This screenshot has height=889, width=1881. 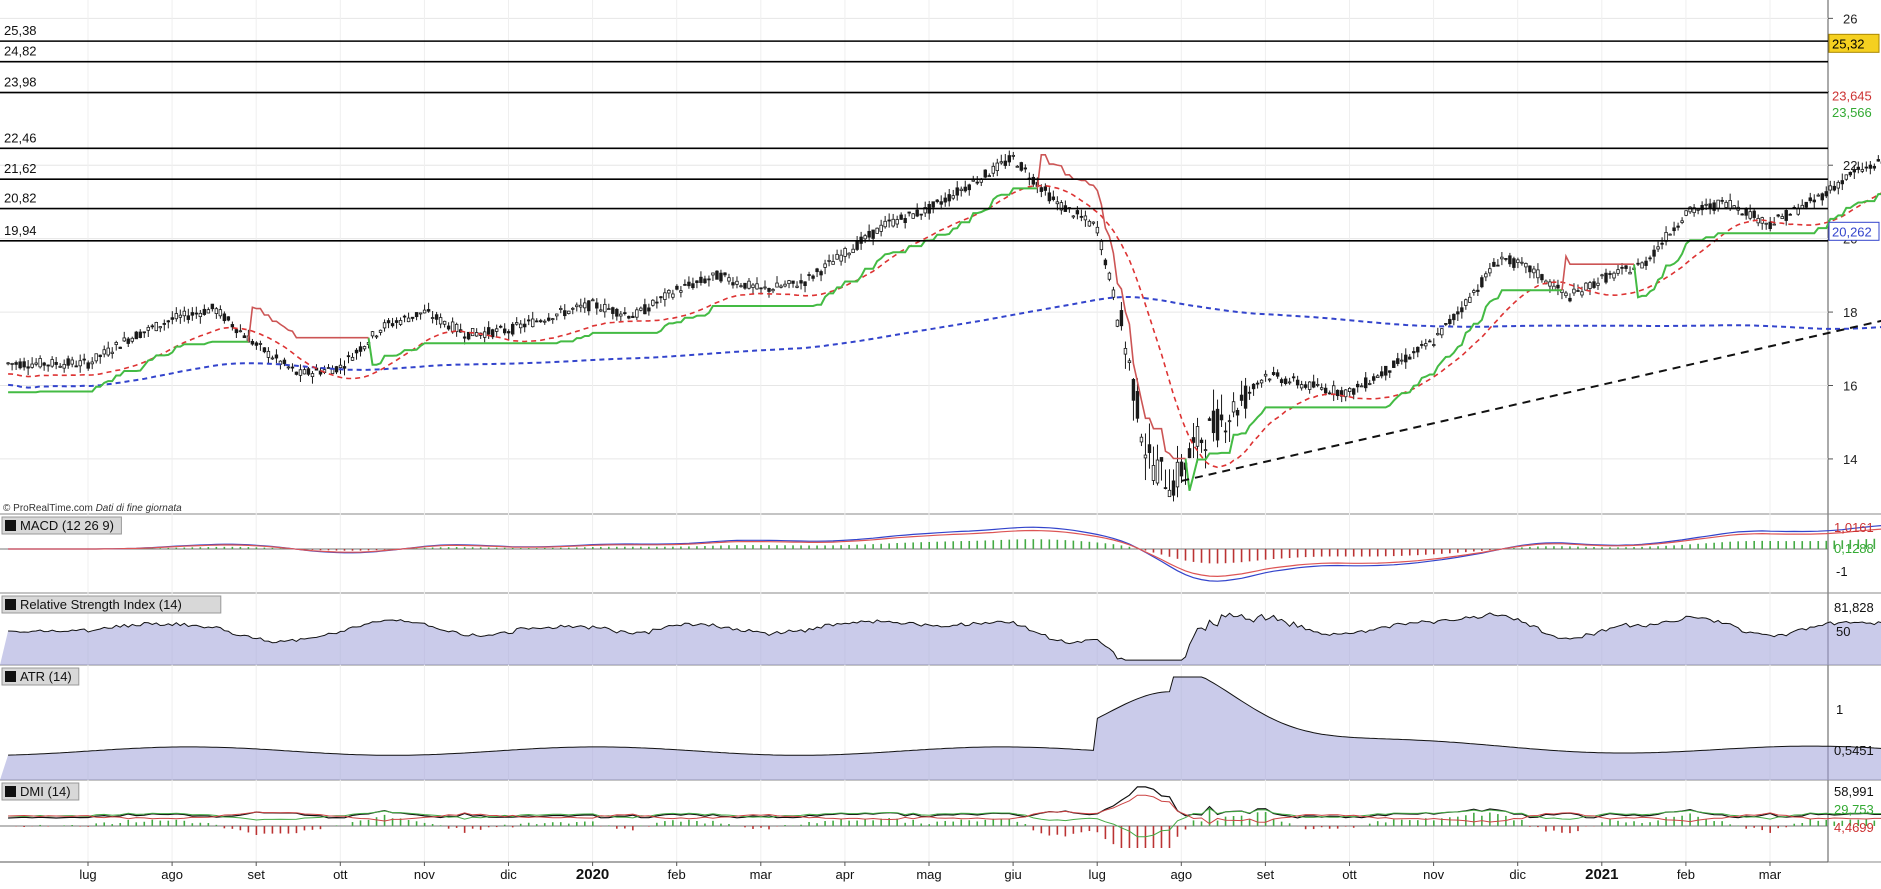 I want to click on x-tick-label: lug, so click(x=87, y=874).